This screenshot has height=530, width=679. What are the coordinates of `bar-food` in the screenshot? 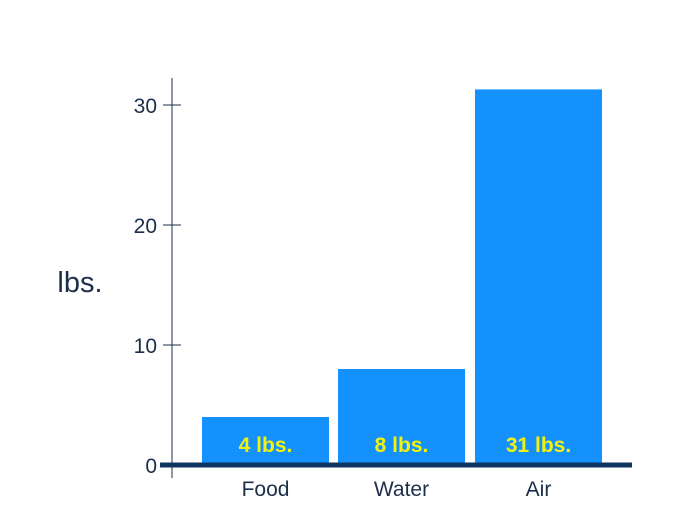 It's located at (265, 441).